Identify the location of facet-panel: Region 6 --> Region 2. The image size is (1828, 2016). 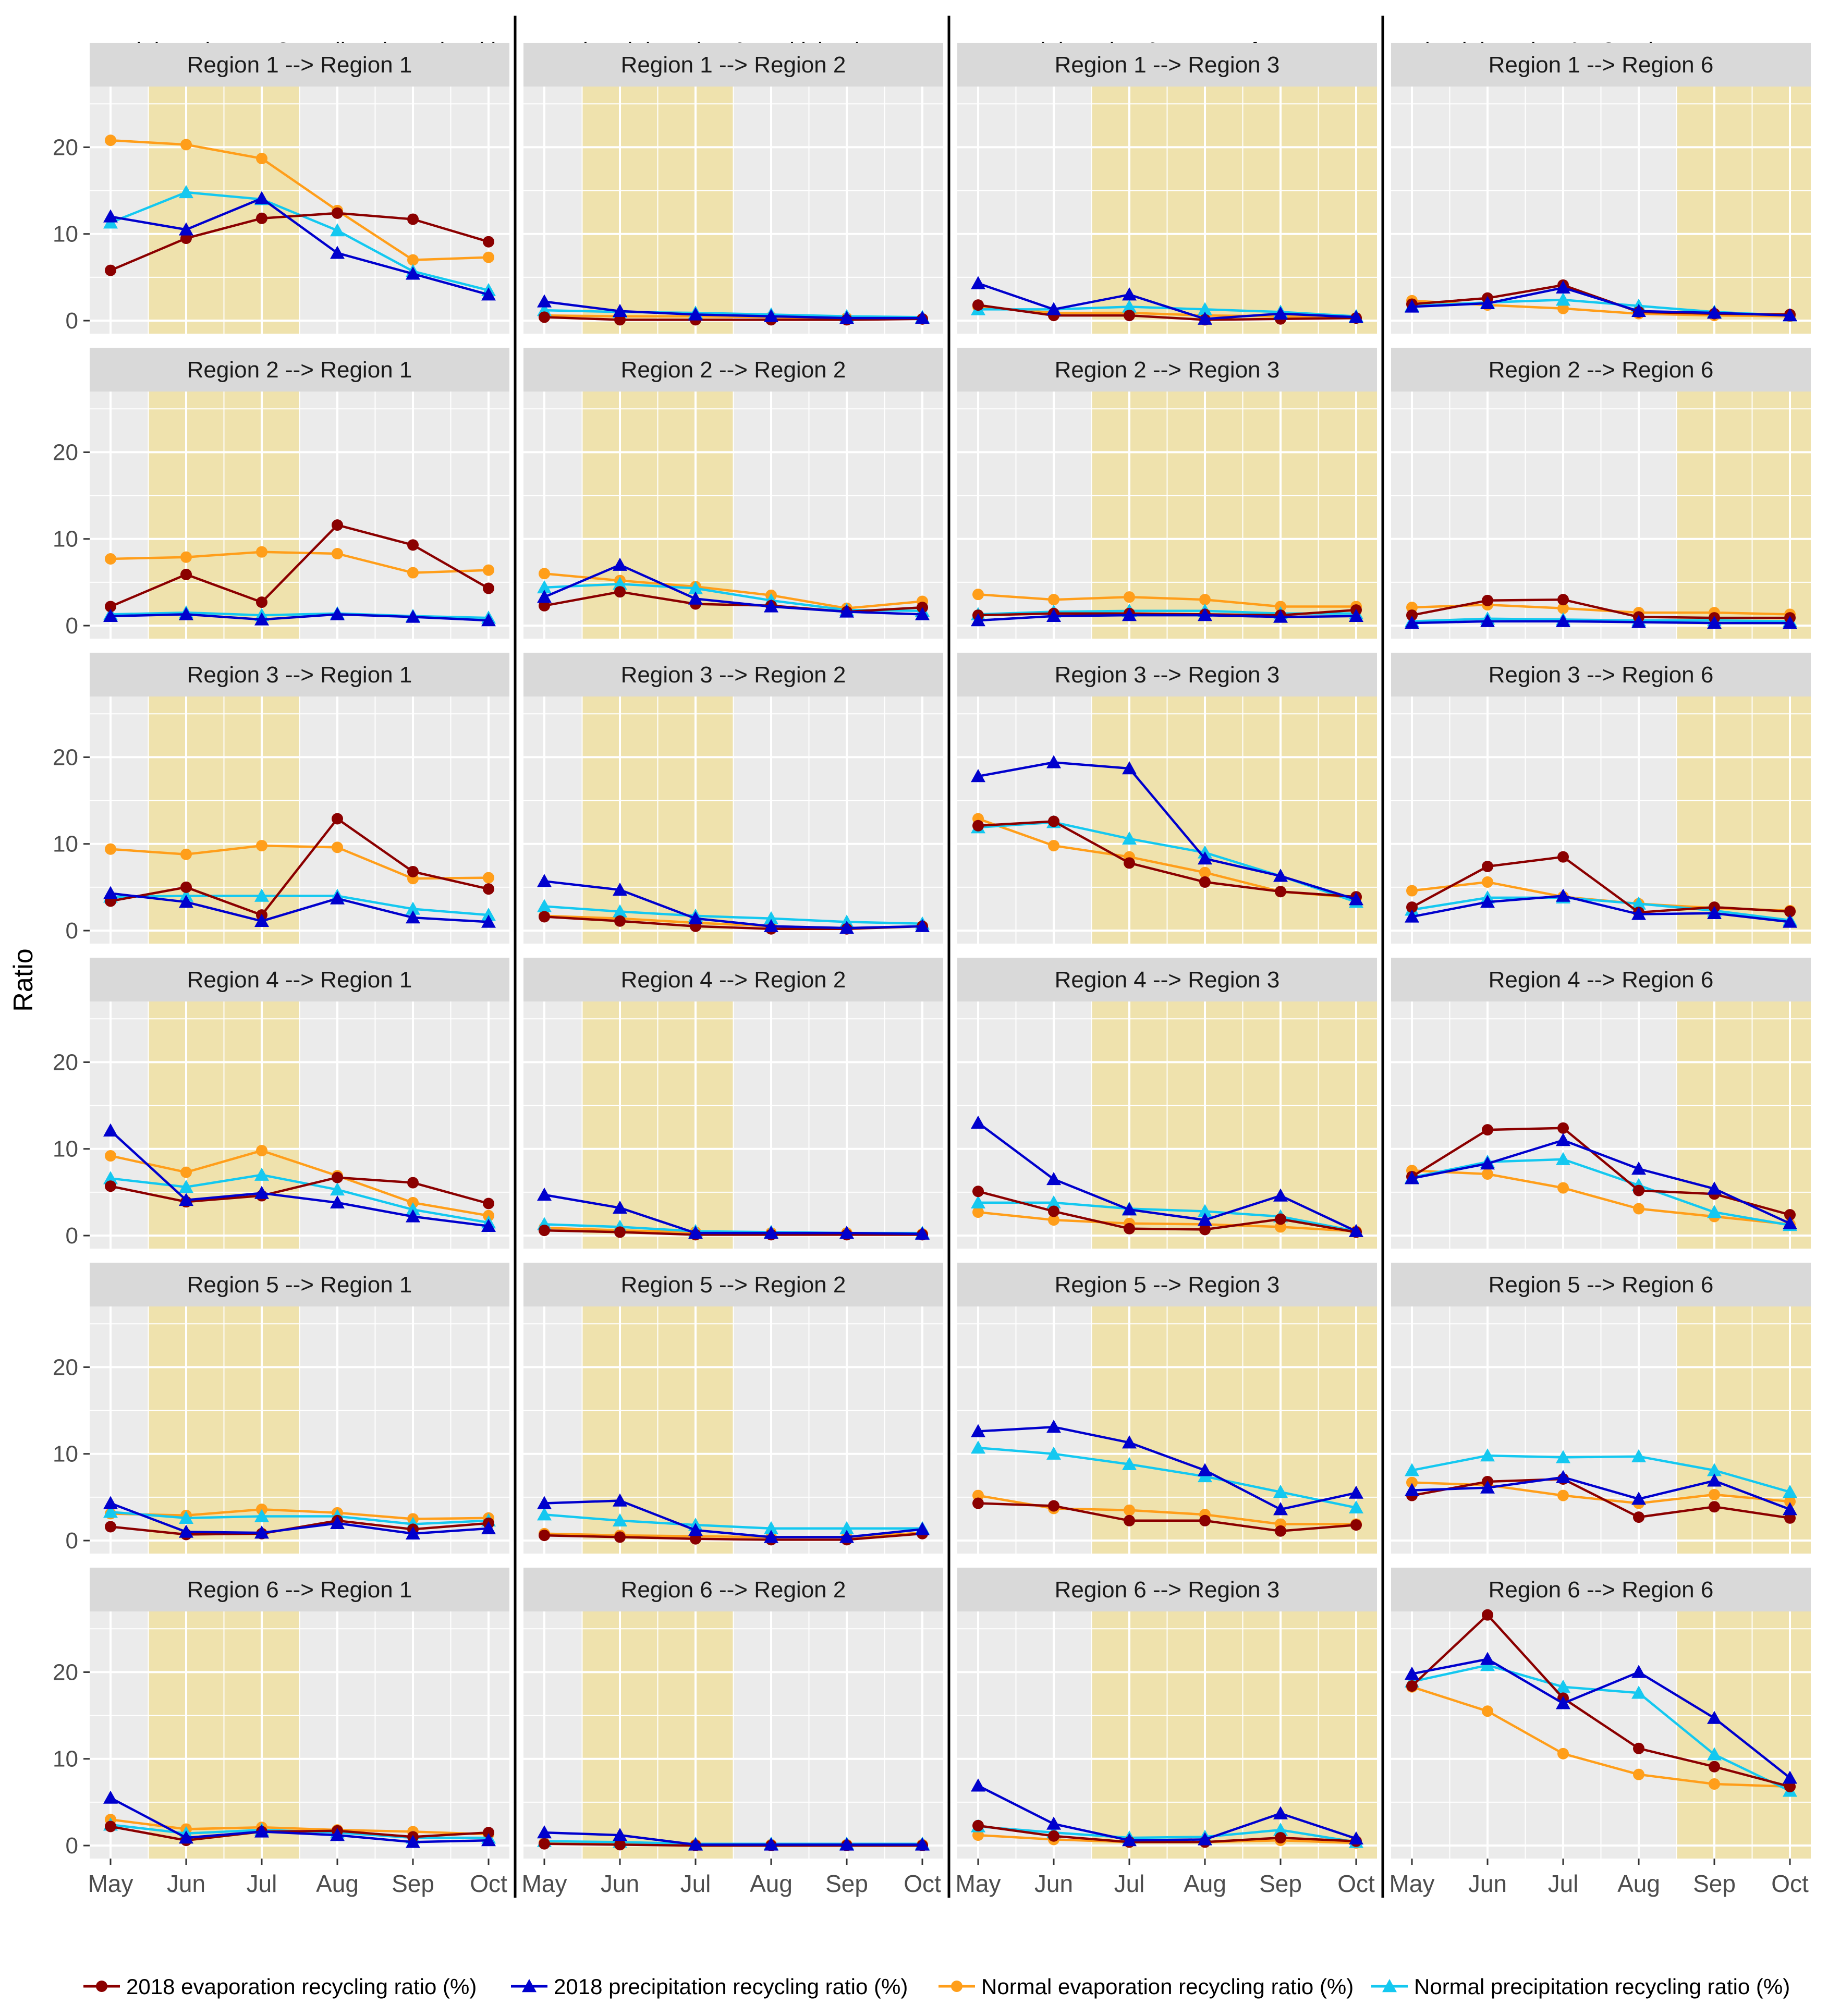
(733, 1713).